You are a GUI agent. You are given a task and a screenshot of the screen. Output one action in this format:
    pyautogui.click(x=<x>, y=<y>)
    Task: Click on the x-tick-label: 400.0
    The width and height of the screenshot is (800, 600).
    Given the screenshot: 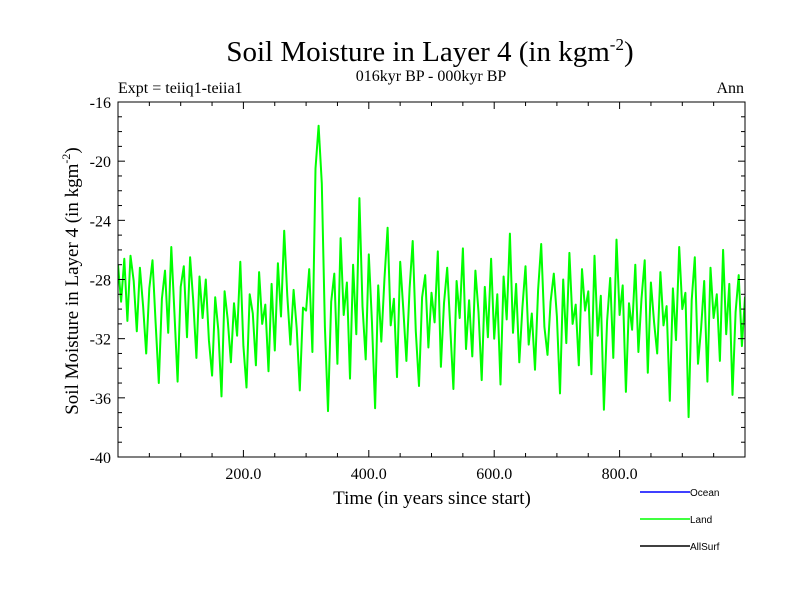 What is the action you would take?
    pyautogui.click(x=369, y=474)
    